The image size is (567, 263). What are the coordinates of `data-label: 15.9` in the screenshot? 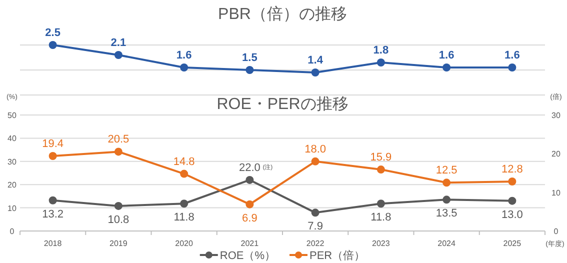 It's located at (381, 158).